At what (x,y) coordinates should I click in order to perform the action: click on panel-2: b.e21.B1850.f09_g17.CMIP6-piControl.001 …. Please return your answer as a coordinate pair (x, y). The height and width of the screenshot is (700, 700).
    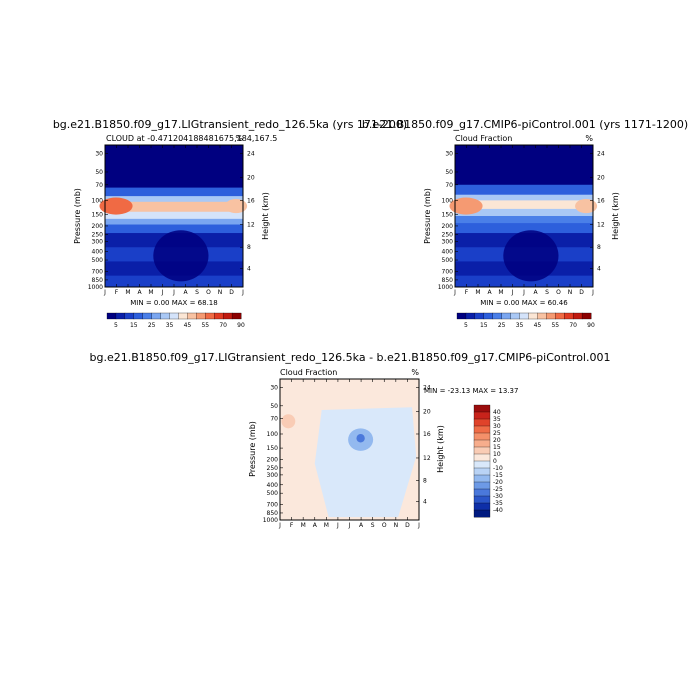
    Looking at the image, I should click on (525, 223).